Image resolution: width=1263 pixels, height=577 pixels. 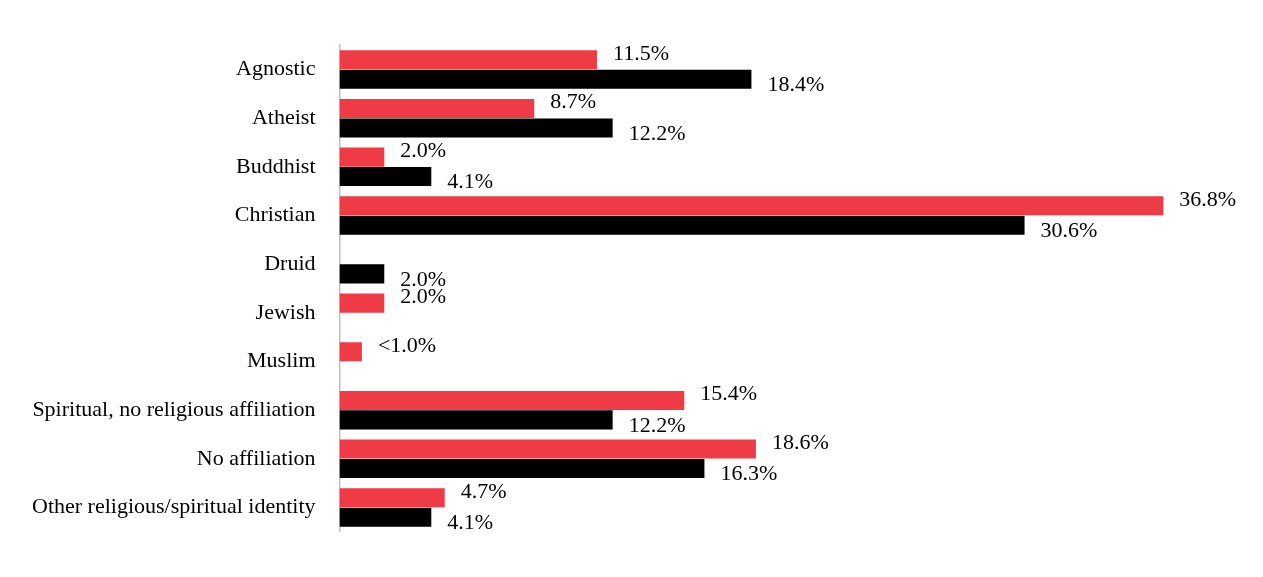 What do you see at coordinates (1208, 198) in the screenshot?
I see `data-label: 36.8%` at bounding box center [1208, 198].